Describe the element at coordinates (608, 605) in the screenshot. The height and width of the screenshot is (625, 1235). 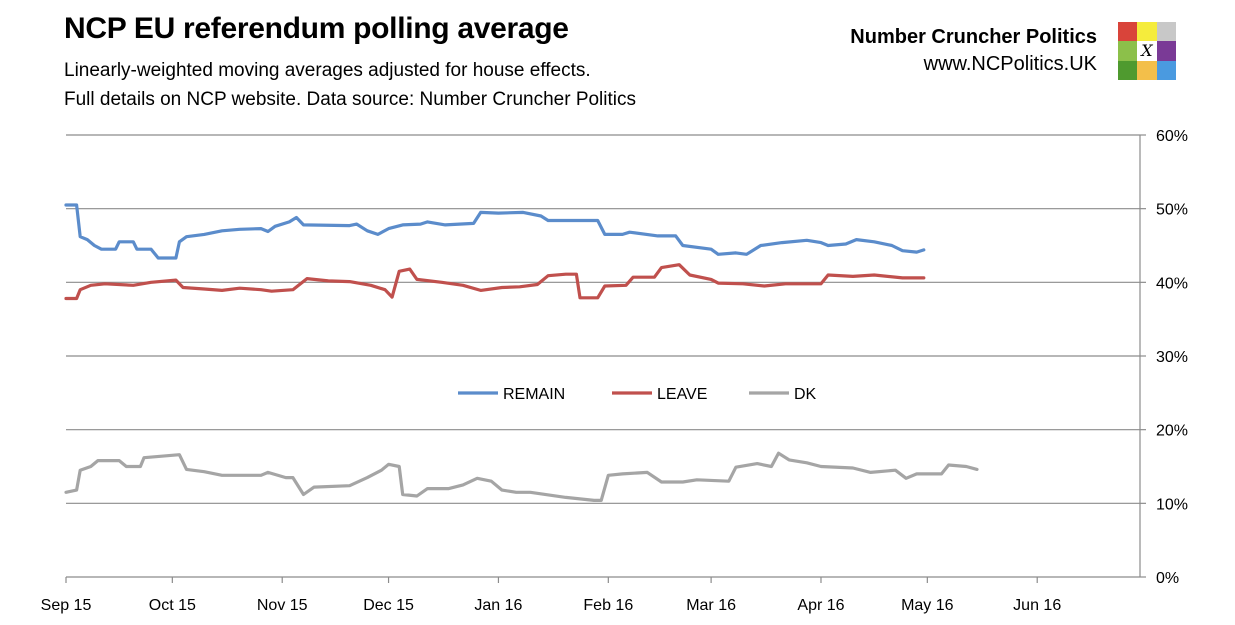
I see `x-tick-label: Feb 16` at that location.